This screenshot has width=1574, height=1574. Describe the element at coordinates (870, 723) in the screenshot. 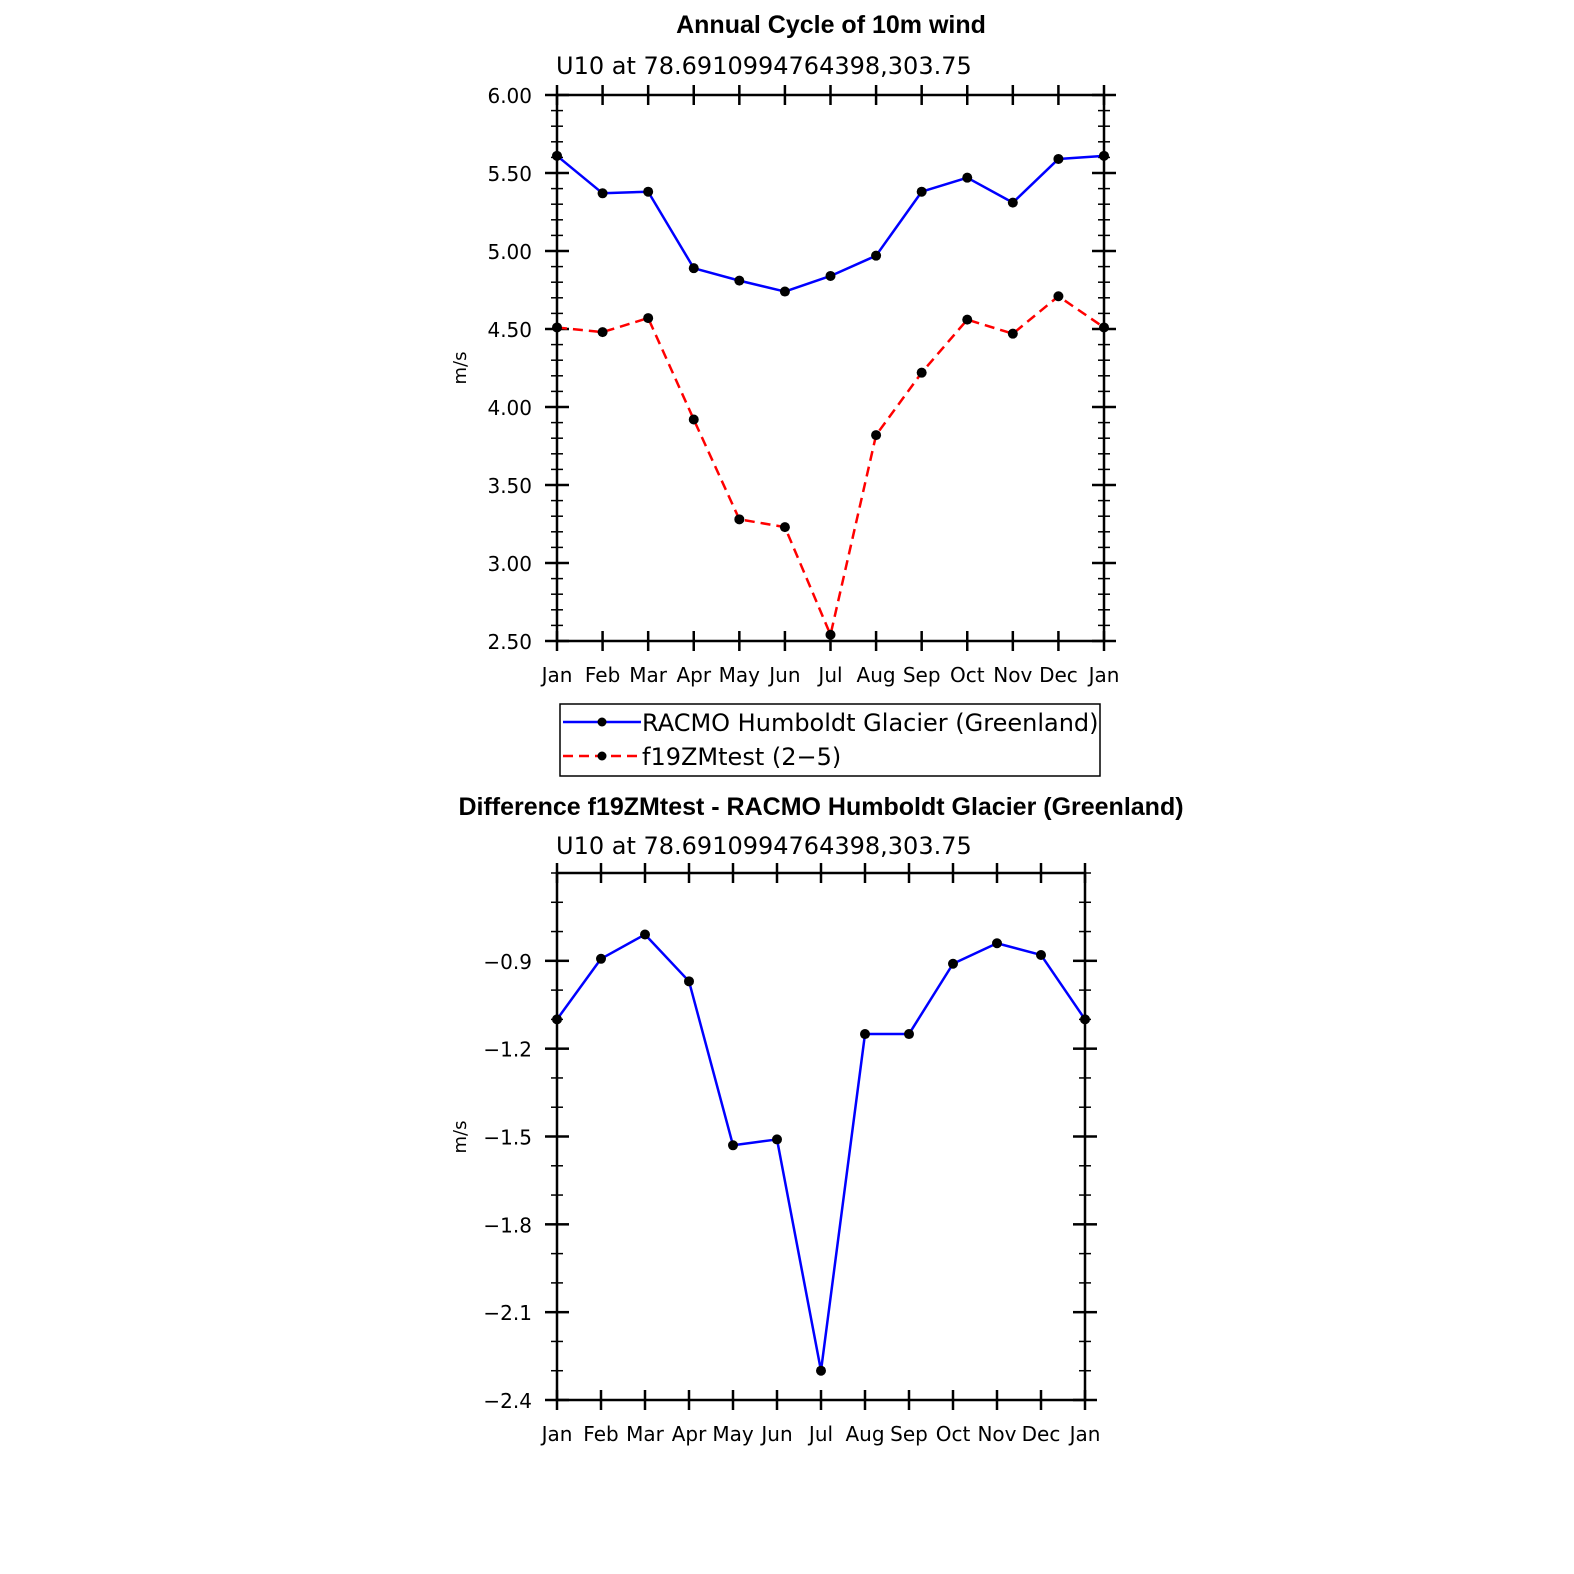

I see `legend-label-racmo: RACMO Humboldt Glacier (Greenland)` at that location.